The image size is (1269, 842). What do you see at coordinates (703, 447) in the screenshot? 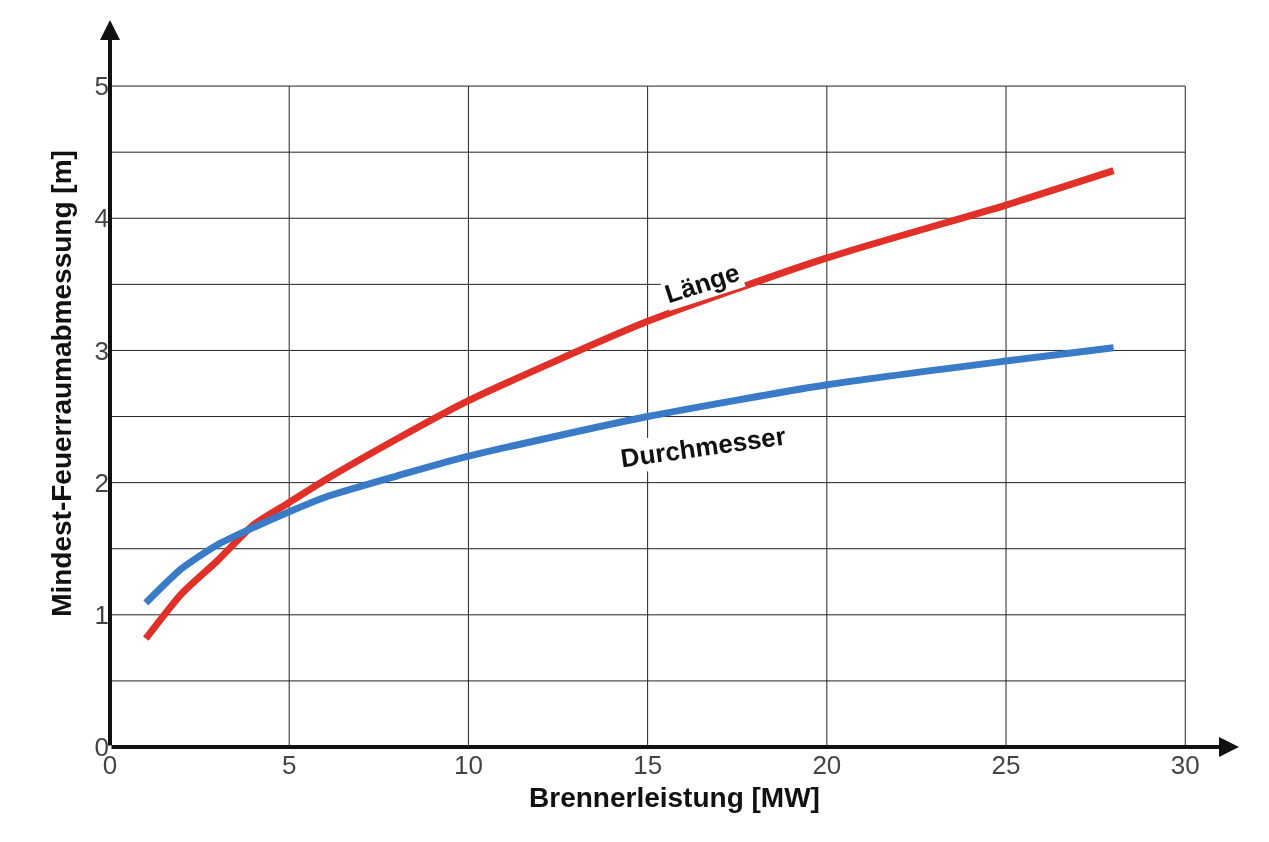
I see `text: Durchmesser` at bounding box center [703, 447].